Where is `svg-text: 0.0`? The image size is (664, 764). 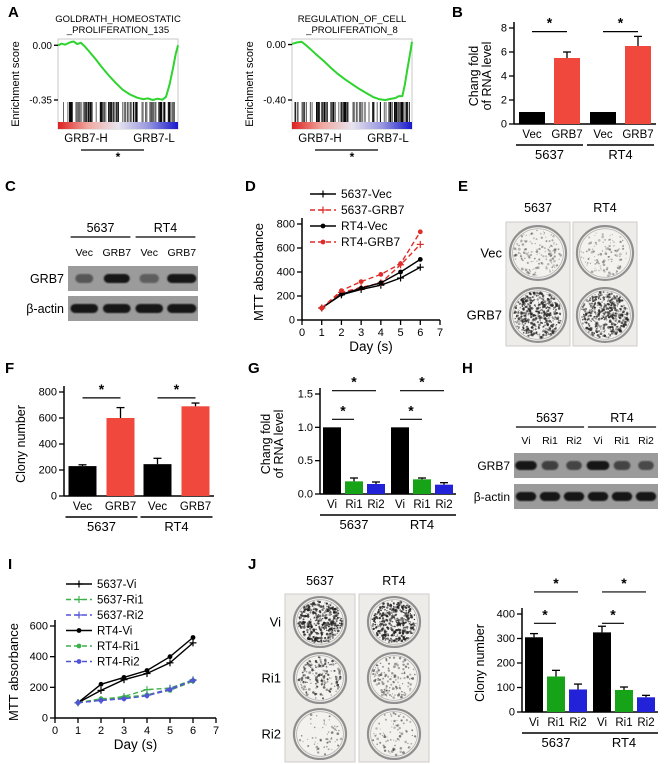 svg-text: 0.0 is located at coordinates (305, 495).